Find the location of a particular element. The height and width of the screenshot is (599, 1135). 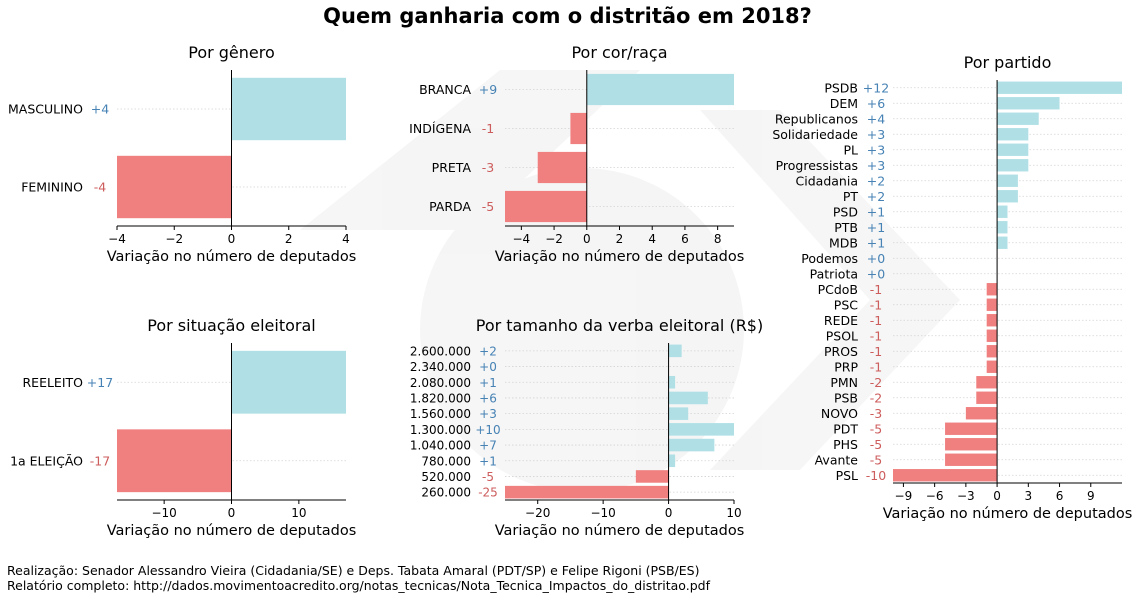

chart-title: Por situação eleitoral is located at coordinates (231, 325).